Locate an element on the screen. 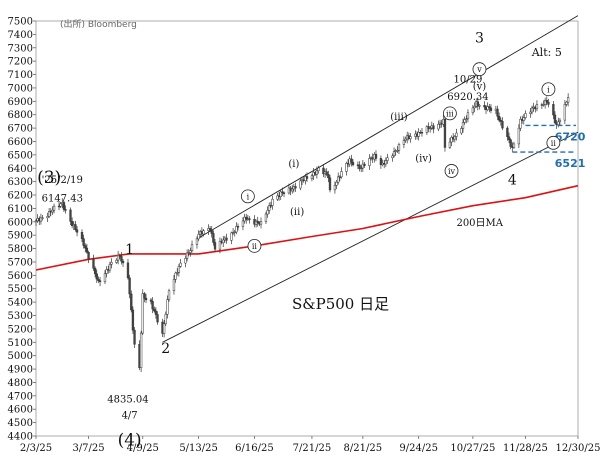 This screenshot has width=604, height=470. x-tick-label: 4/9/25 is located at coordinates (143, 448).